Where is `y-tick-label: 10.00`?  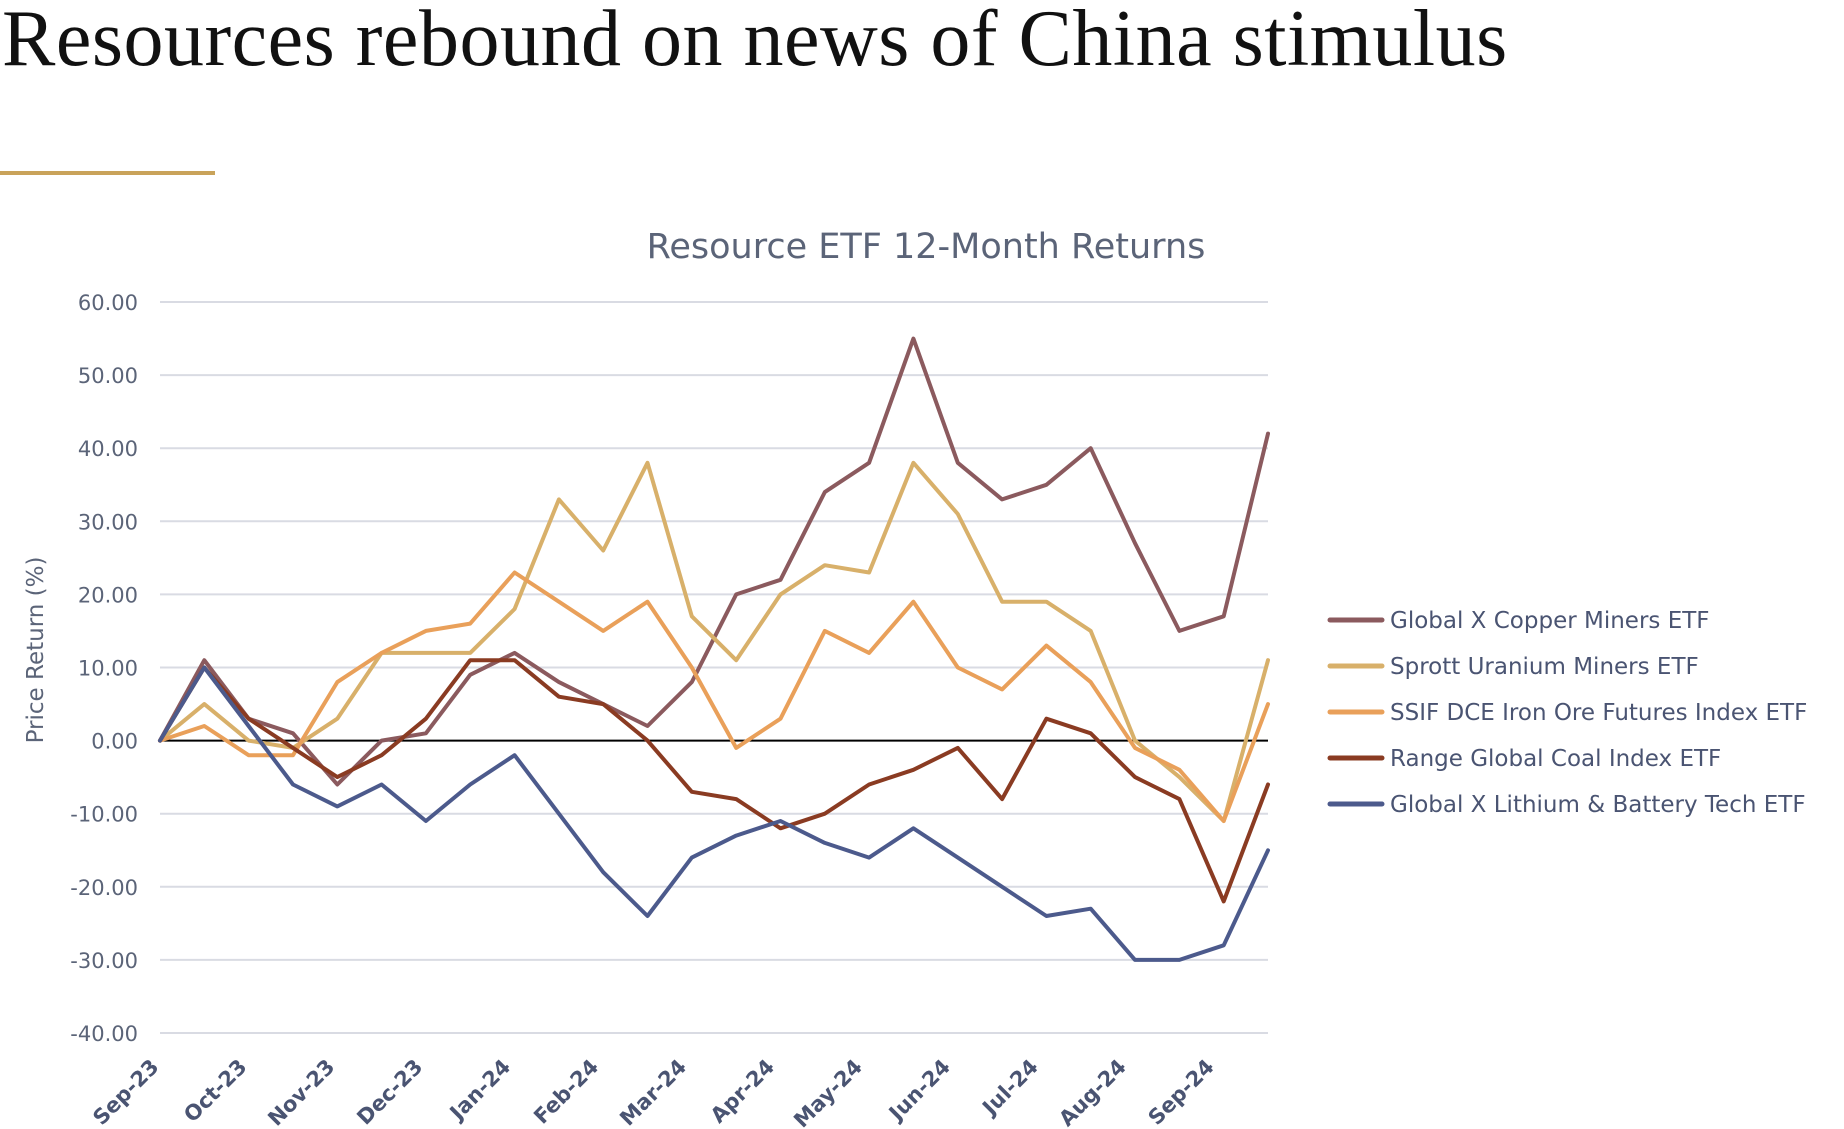 y-tick-label: 10.00 is located at coordinates (108, 669).